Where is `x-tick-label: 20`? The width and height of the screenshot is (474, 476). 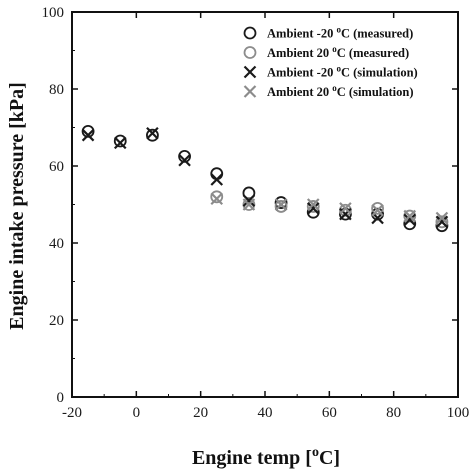 x-tick-label: 20 is located at coordinates (200, 413).